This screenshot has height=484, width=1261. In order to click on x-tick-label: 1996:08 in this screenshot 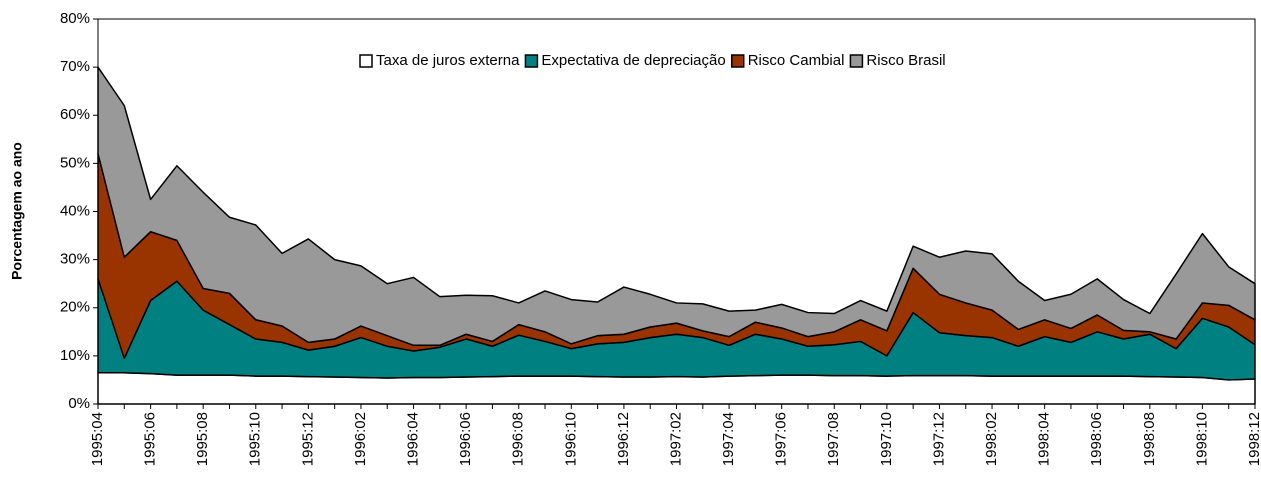, I will do `click(518, 439)`.